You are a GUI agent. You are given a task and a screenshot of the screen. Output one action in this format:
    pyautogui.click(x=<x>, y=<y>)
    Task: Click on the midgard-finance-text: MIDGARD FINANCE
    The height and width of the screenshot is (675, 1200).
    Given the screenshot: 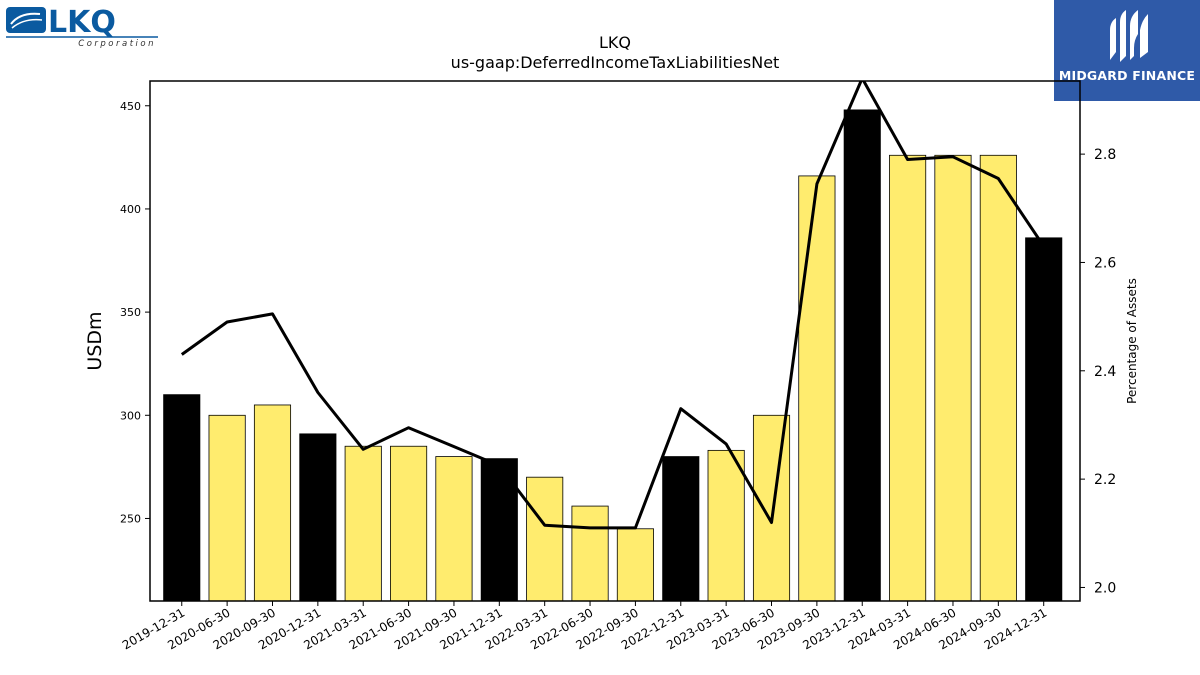 What is the action you would take?
    pyautogui.click(x=1127, y=75)
    